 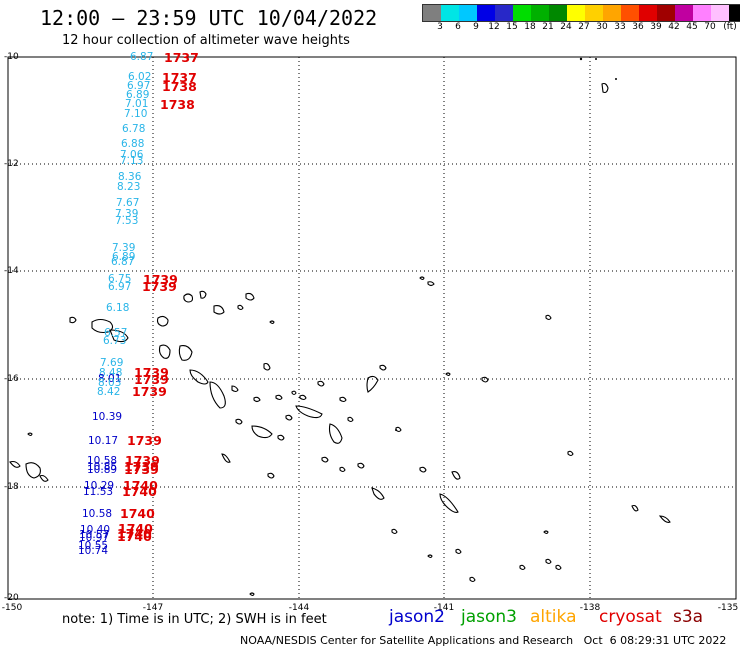 I want to click on wave-height-label: 7.53, so click(x=127, y=221).